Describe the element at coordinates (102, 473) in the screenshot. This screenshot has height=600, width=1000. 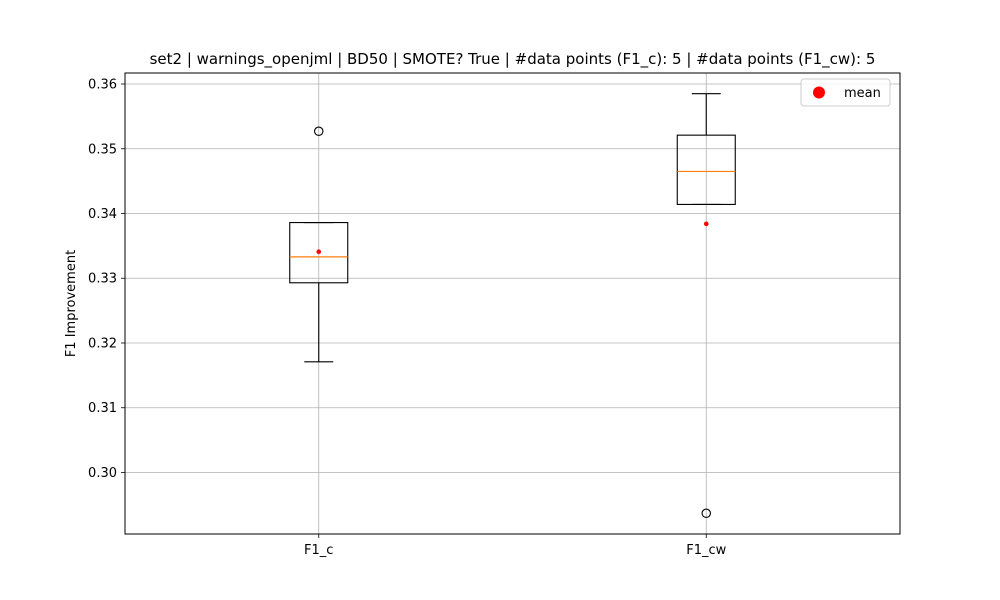
I see `y-tick-label: 0.30` at that location.